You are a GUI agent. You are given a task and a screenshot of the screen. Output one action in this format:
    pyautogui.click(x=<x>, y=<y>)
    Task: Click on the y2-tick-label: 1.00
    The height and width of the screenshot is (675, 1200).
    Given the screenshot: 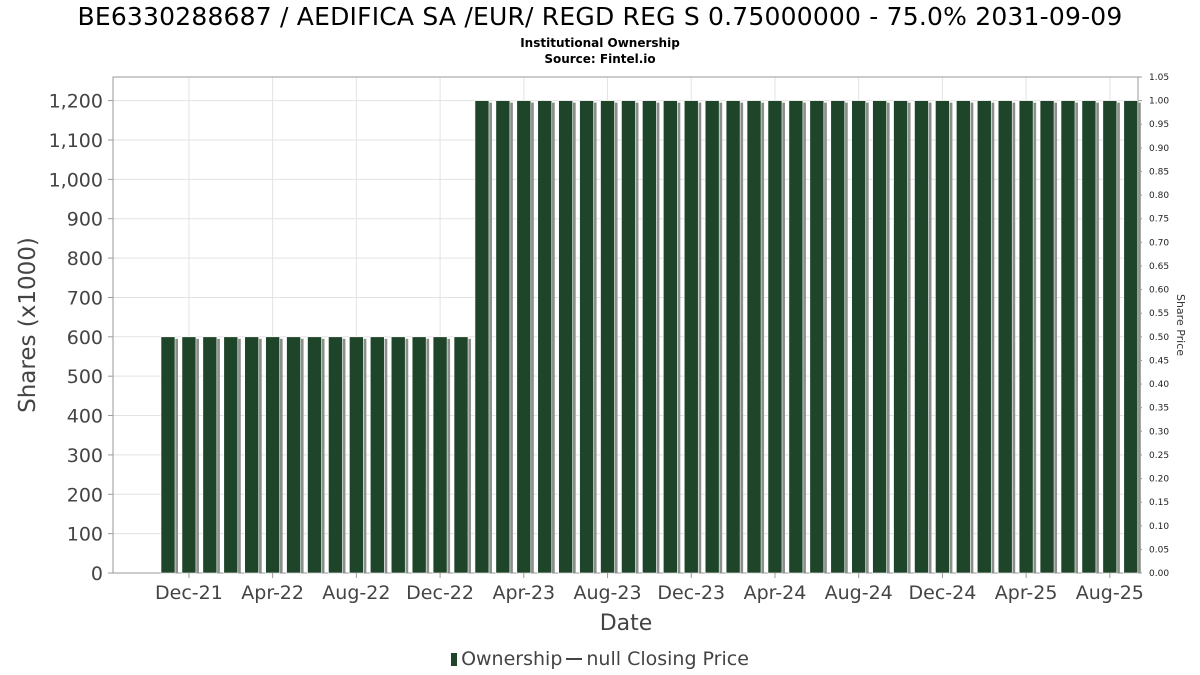 What is the action you would take?
    pyautogui.click(x=1159, y=102)
    